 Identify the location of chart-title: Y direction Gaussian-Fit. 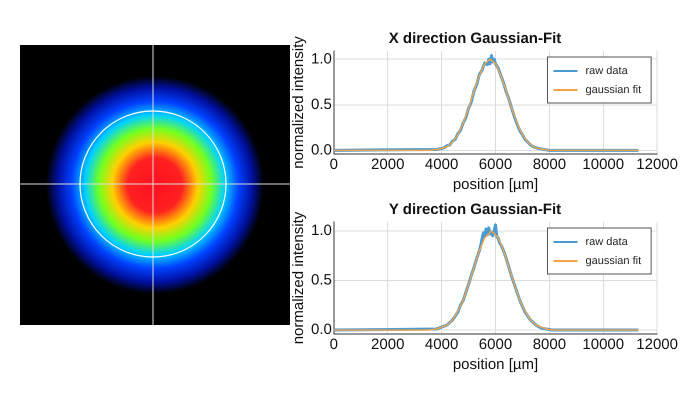
(475, 209).